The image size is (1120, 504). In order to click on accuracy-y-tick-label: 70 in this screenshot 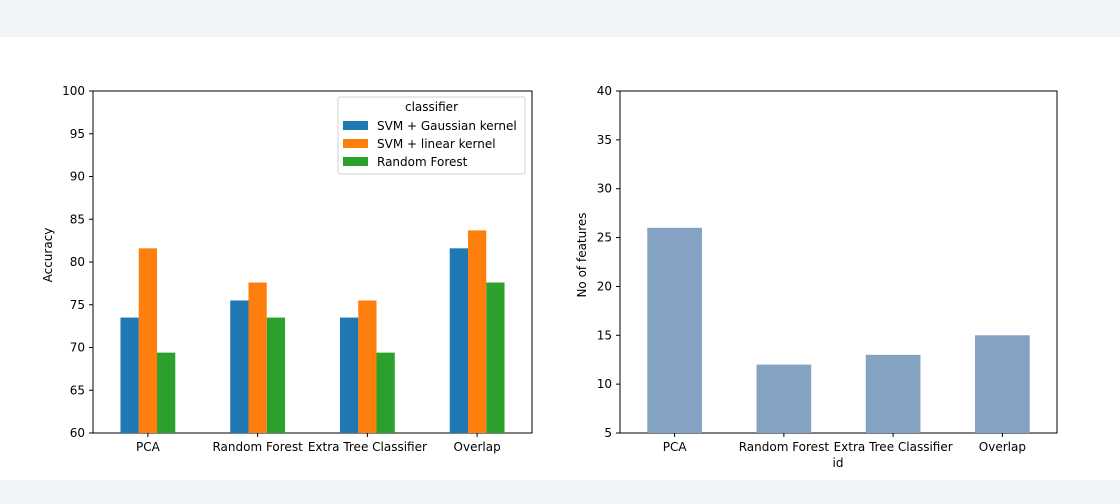, I will do `click(77, 348)`.